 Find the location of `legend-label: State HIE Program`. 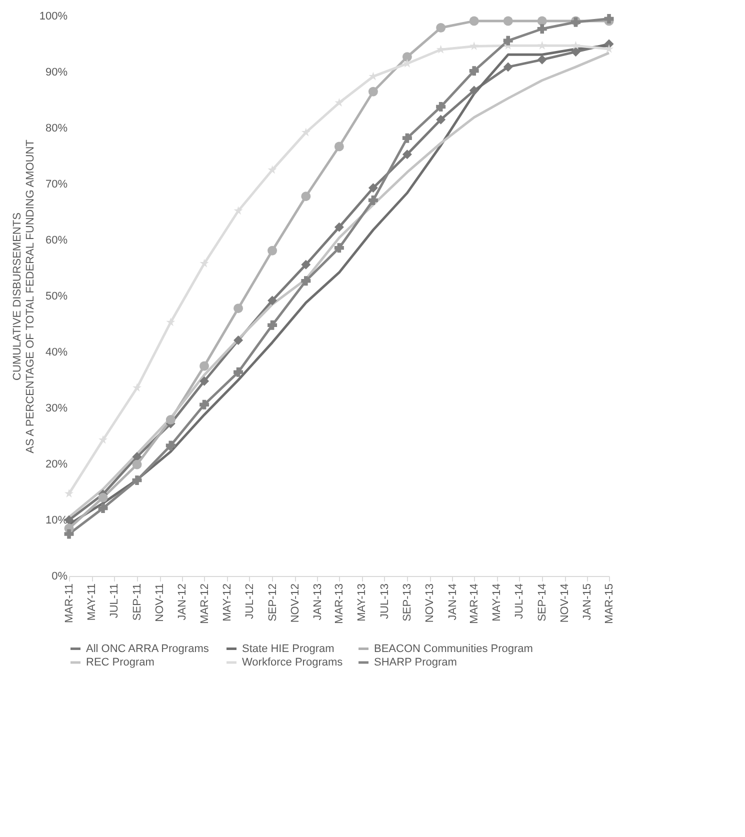

legend-label: State HIE Program is located at coordinates (288, 648).